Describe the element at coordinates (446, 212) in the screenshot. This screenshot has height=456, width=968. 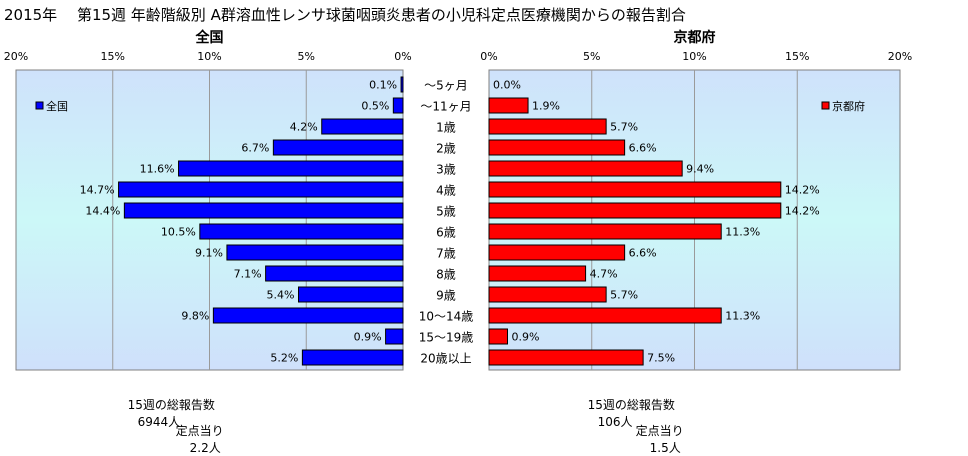
I see `category-label: 5歳` at that location.